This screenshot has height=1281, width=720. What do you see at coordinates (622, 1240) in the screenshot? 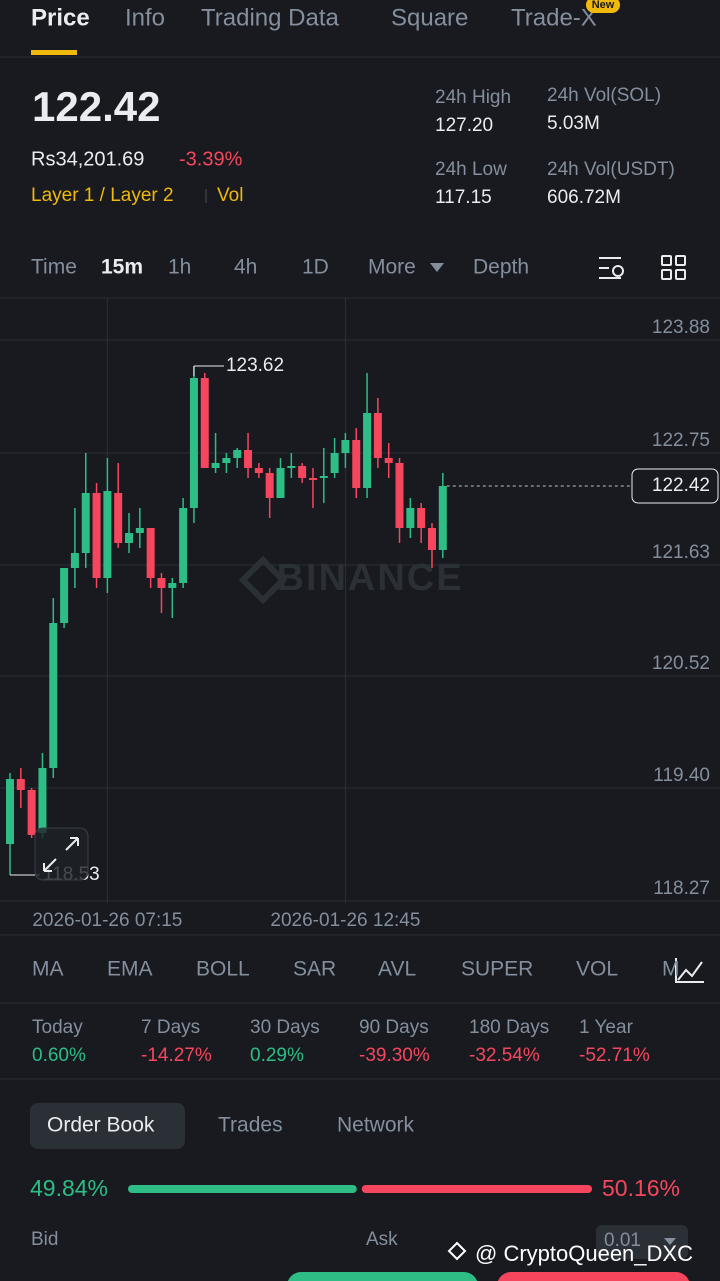
I see `precision-value: 0.01` at bounding box center [622, 1240].